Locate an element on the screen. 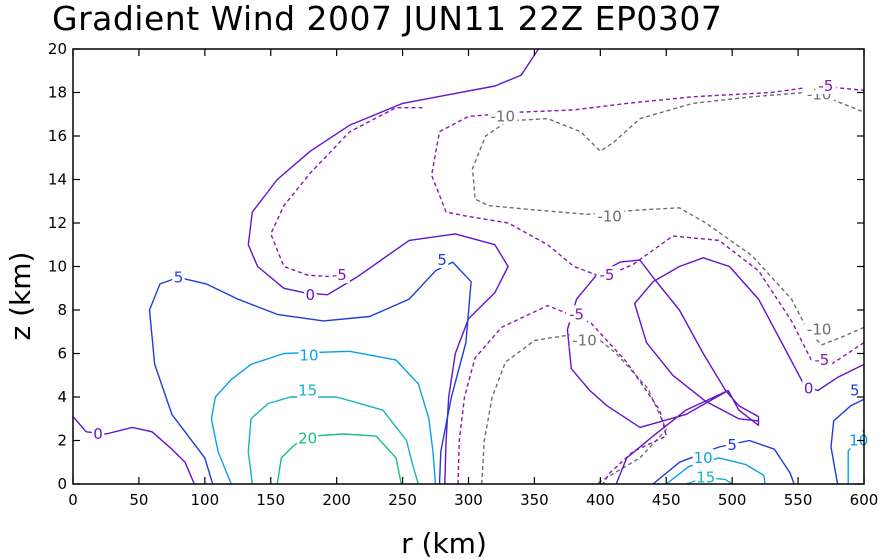 This screenshot has width=879, height=559. y-tick-label: 4 is located at coordinates (62, 397).